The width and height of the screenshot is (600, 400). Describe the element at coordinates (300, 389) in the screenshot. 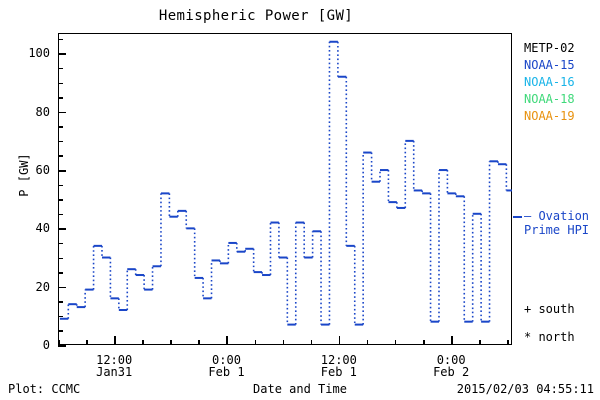

I see `x-axis-title: Date and Time` at that location.